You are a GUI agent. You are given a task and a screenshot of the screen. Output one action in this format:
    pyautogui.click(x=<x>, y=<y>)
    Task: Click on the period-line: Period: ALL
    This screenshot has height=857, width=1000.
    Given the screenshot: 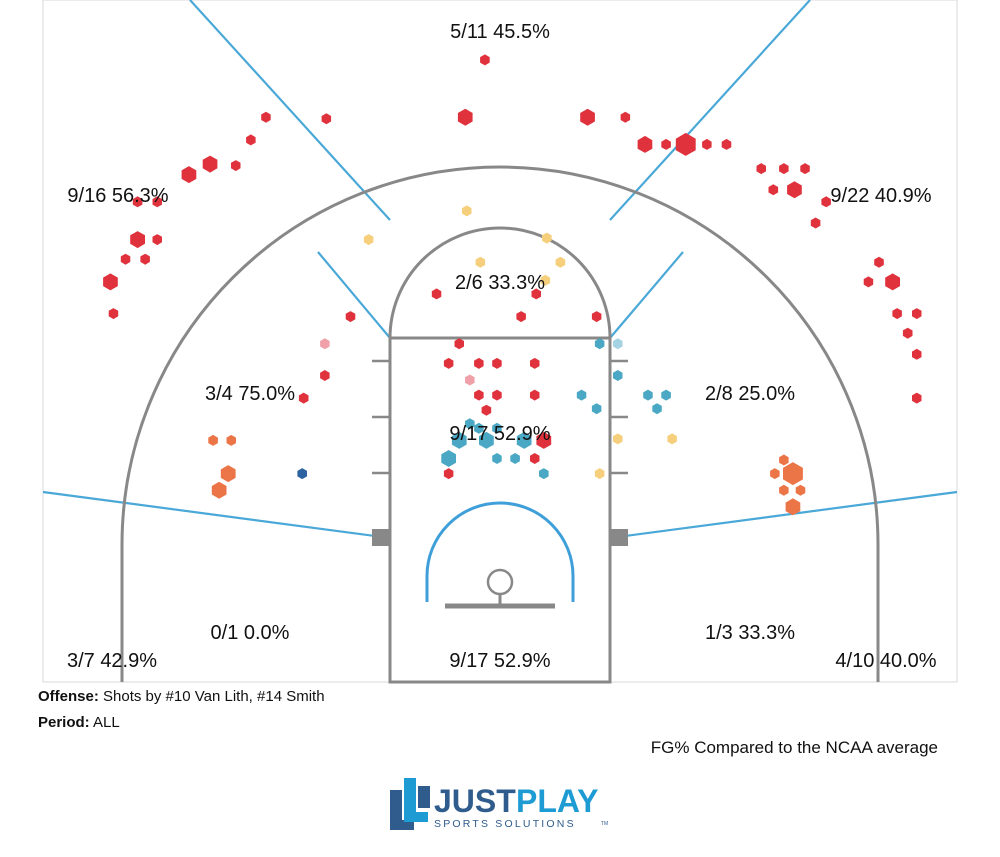 What is the action you would take?
    pyautogui.click(x=79, y=722)
    